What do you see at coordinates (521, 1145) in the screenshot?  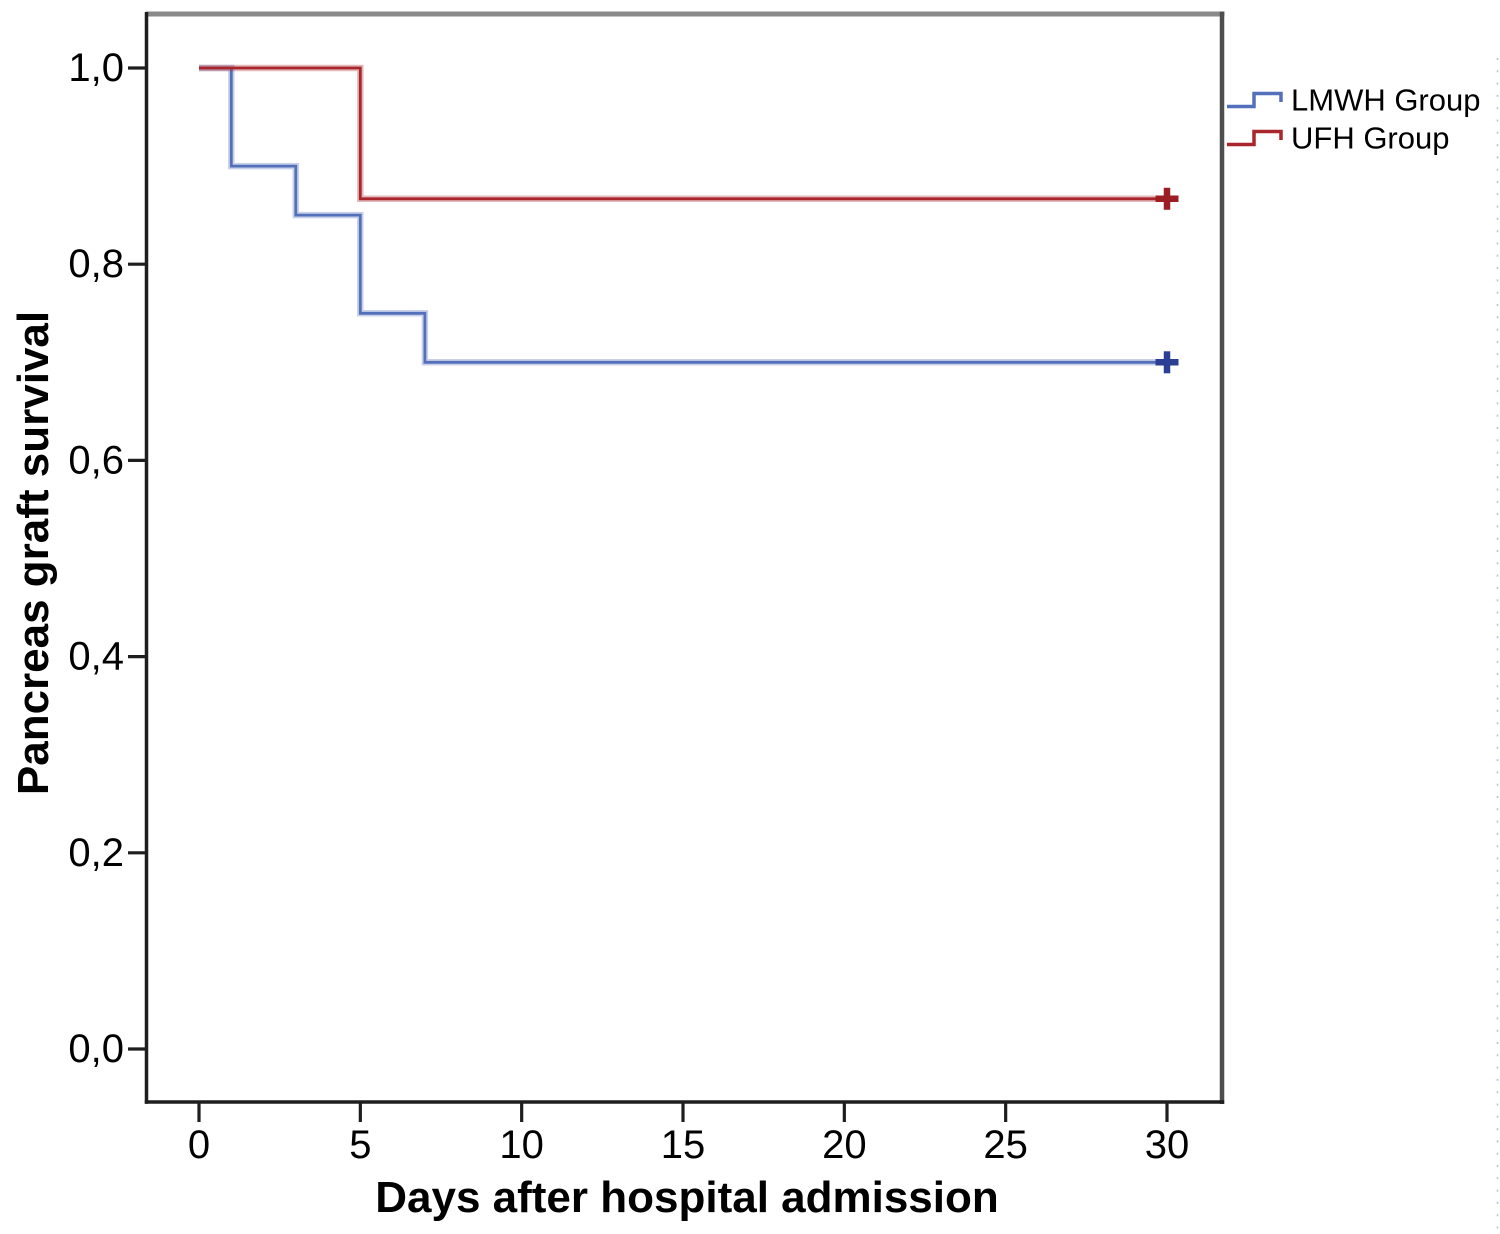 I see `x-tick-label: 10` at bounding box center [521, 1145].